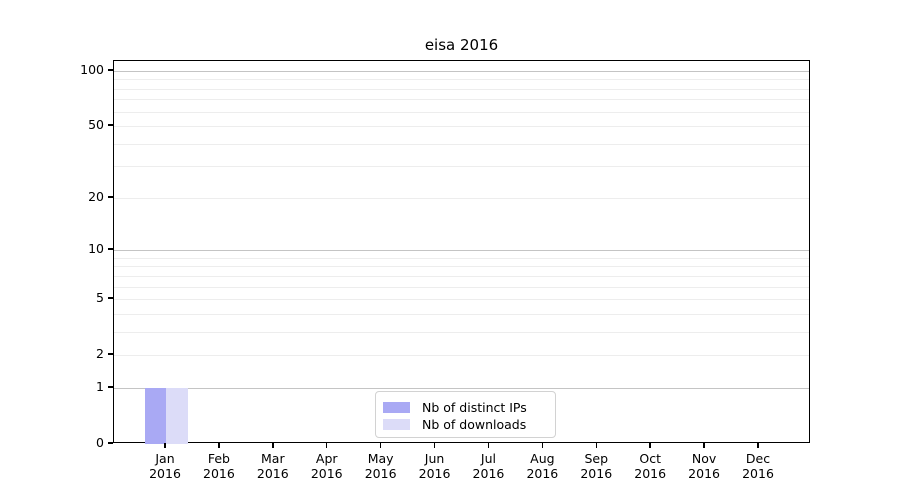 The image size is (900, 500). Describe the element at coordinates (542, 458) in the screenshot. I see `x-tick-month: Aug` at that location.